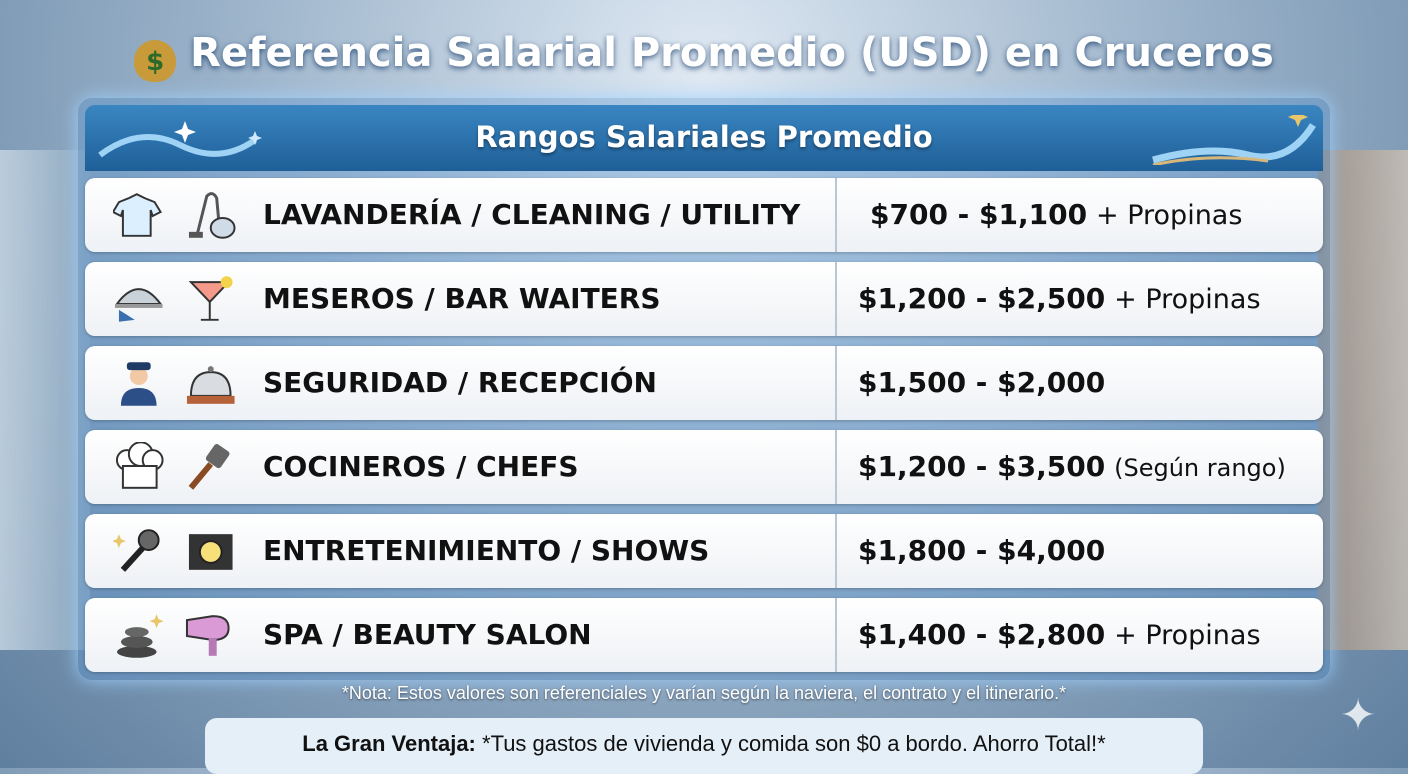 The height and width of the screenshot is (774, 1408). What do you see at coordinates (1363, 400) in the screenshot?
I see `background-wall` at bounding box center [1363, 400].